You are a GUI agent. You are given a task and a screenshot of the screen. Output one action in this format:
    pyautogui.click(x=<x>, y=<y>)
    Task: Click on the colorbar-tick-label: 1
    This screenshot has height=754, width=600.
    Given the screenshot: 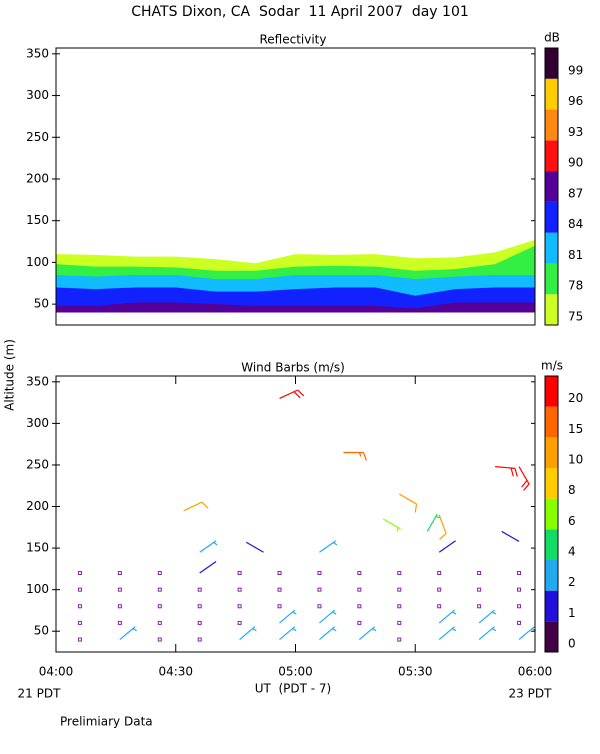 What is the action you would take?
    pyautogui.click(x=572, y=613)
    